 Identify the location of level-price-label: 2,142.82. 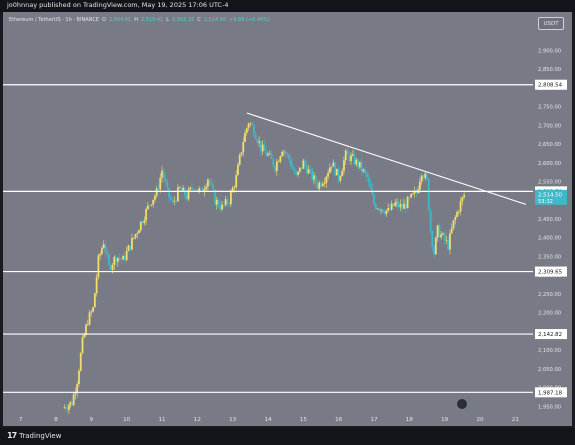
(550, 335).